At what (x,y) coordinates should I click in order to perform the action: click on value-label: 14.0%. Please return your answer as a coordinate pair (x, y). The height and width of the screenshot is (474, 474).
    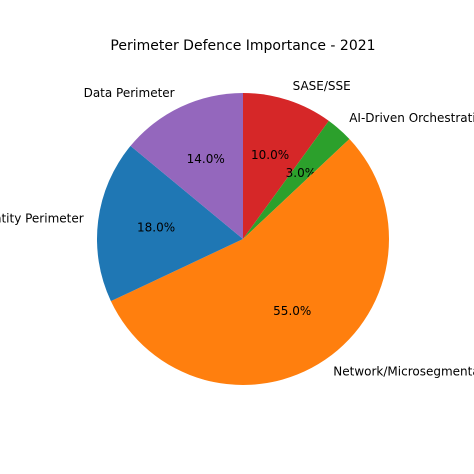
    Looking at the image, I should click on (206, 159).